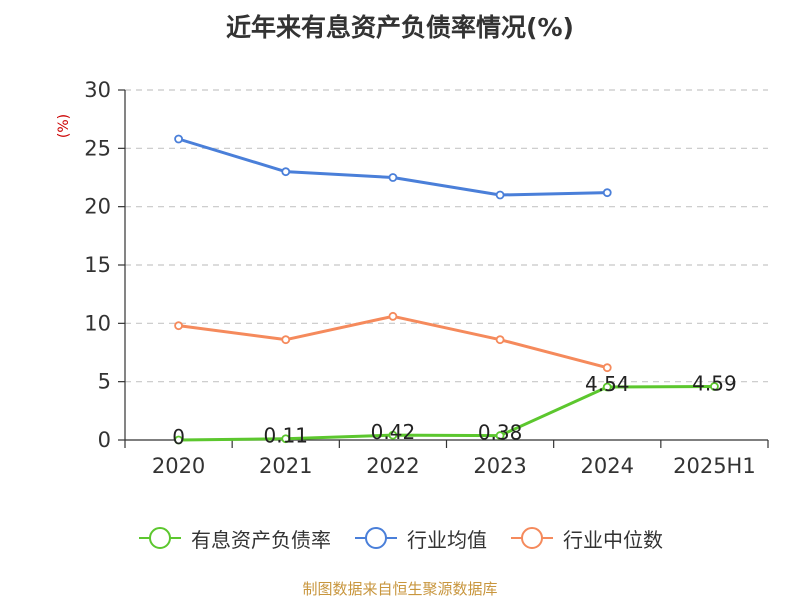  Describe the element at coordinates (400, 589) in the screenshot. I see `source-note: 制图数据来自恒生聚源数据库` at that location.